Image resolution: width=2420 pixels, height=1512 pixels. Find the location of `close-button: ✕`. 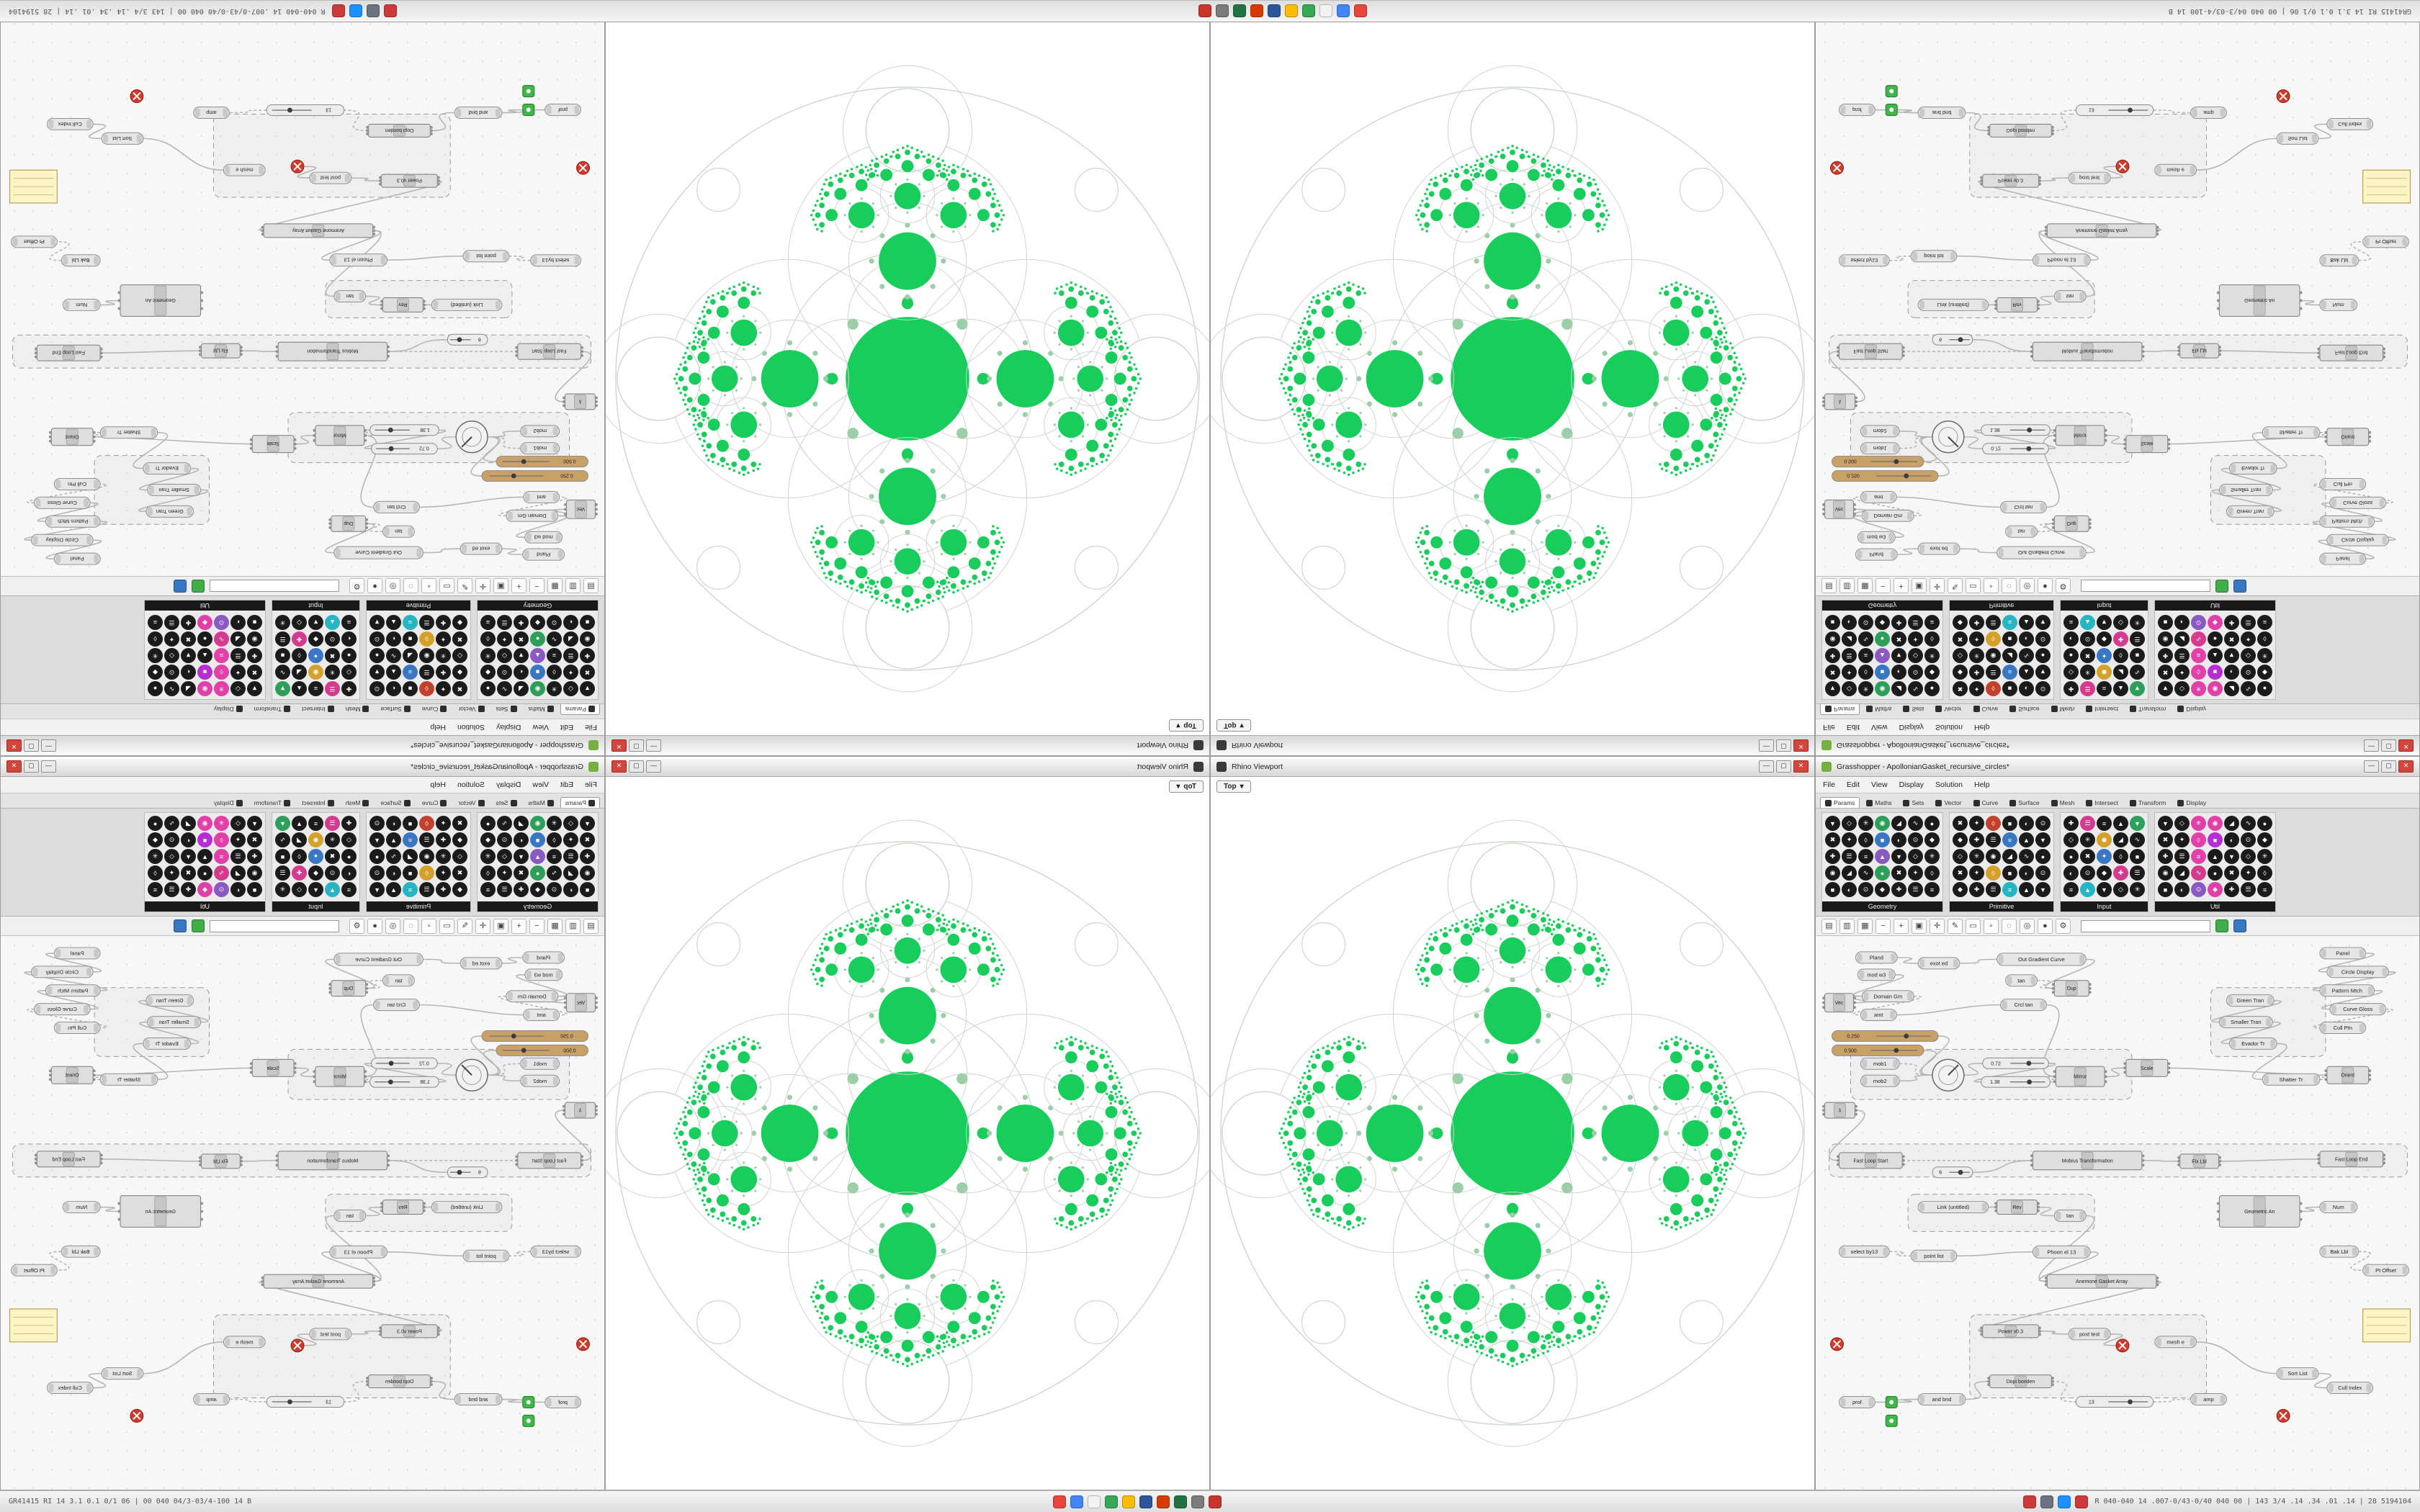

close-button: ✕ is located at coordinates (619, 766).